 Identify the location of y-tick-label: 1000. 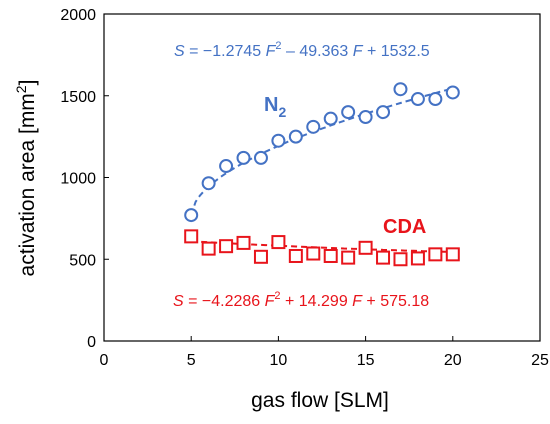
(78, 179).